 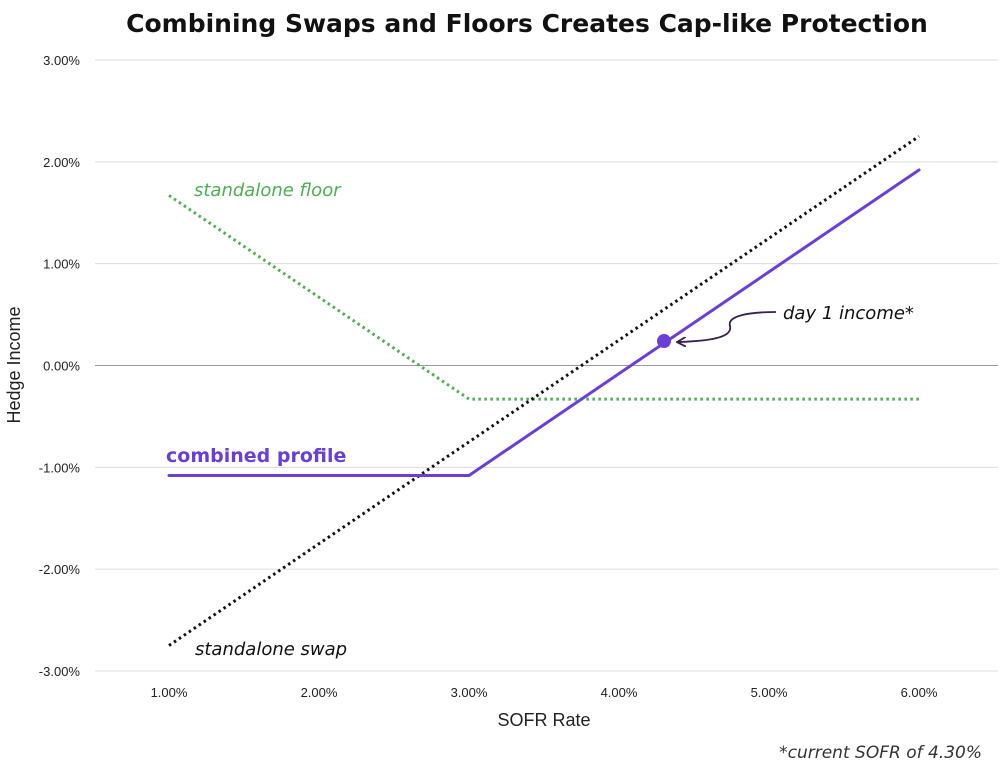 I want to click on standalone-floor-label: standalone floor, so click(x=268, y=190).